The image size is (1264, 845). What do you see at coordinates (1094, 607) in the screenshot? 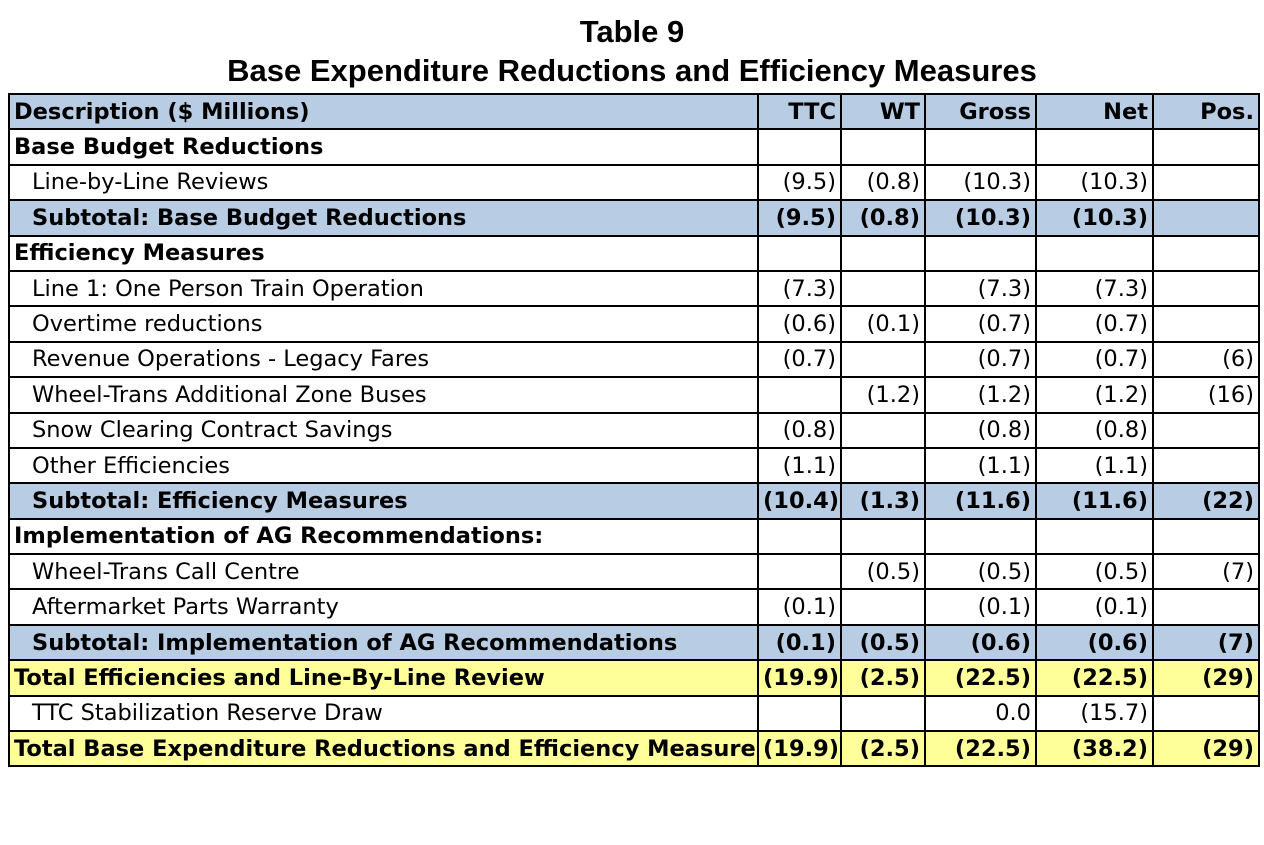
I see `cell-net: (0.1)` at bounding box center [1094, 607].